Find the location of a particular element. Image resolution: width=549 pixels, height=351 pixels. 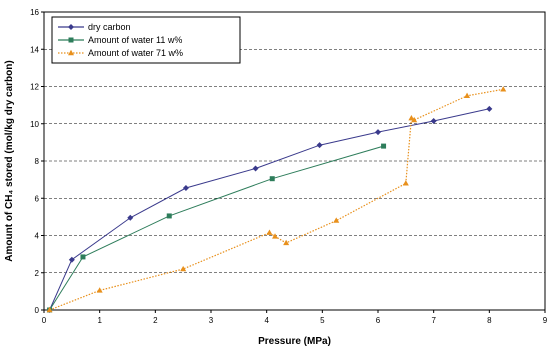

x-tick-label: 8 is located at coordinates (489, 320).